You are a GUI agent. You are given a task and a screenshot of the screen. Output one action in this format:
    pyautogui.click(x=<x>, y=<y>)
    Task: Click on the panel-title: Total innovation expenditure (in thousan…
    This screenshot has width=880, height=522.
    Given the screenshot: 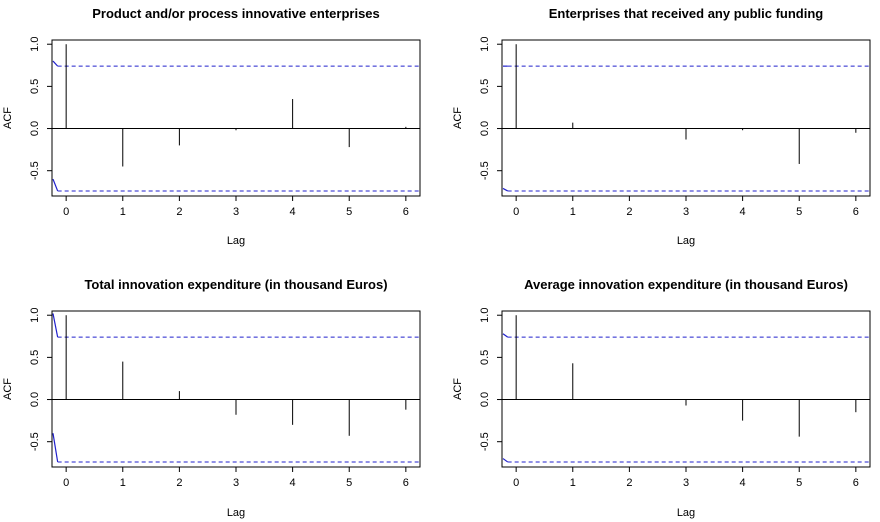 What is the action you would take?
    pyautogui.click(x=235, y=284)
    